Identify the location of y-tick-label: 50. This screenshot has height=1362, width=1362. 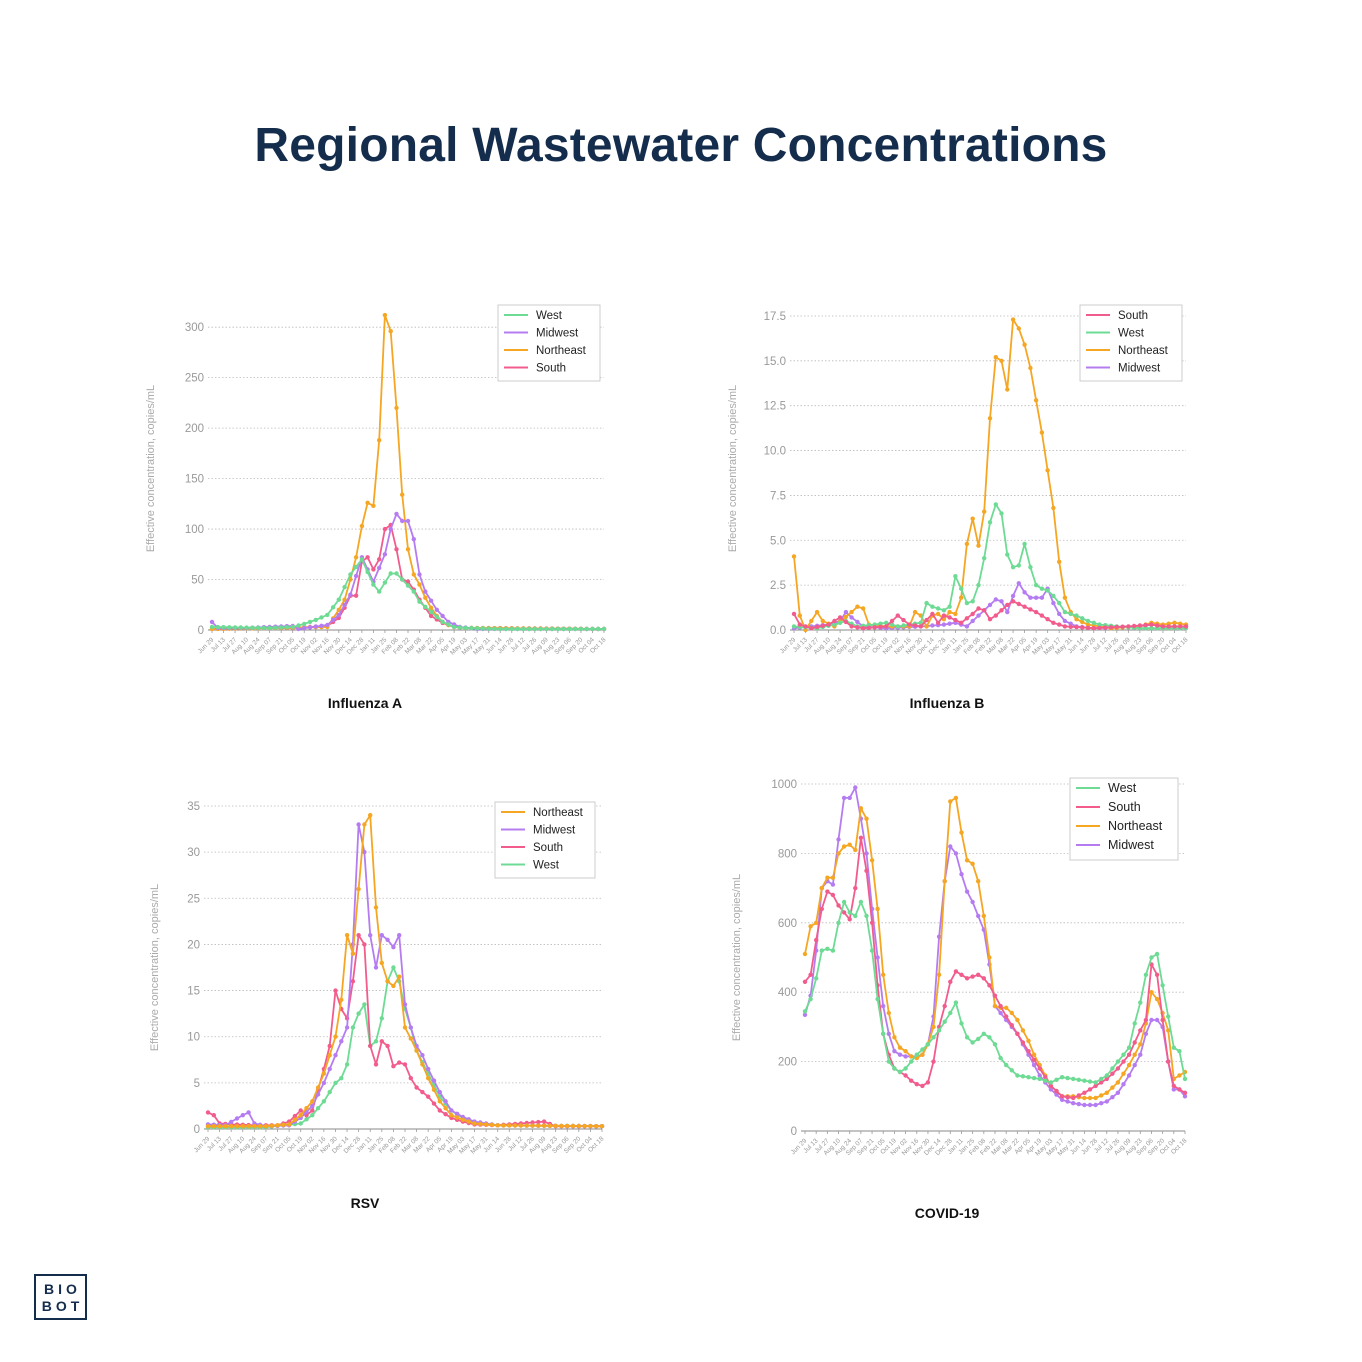
(197, 581).